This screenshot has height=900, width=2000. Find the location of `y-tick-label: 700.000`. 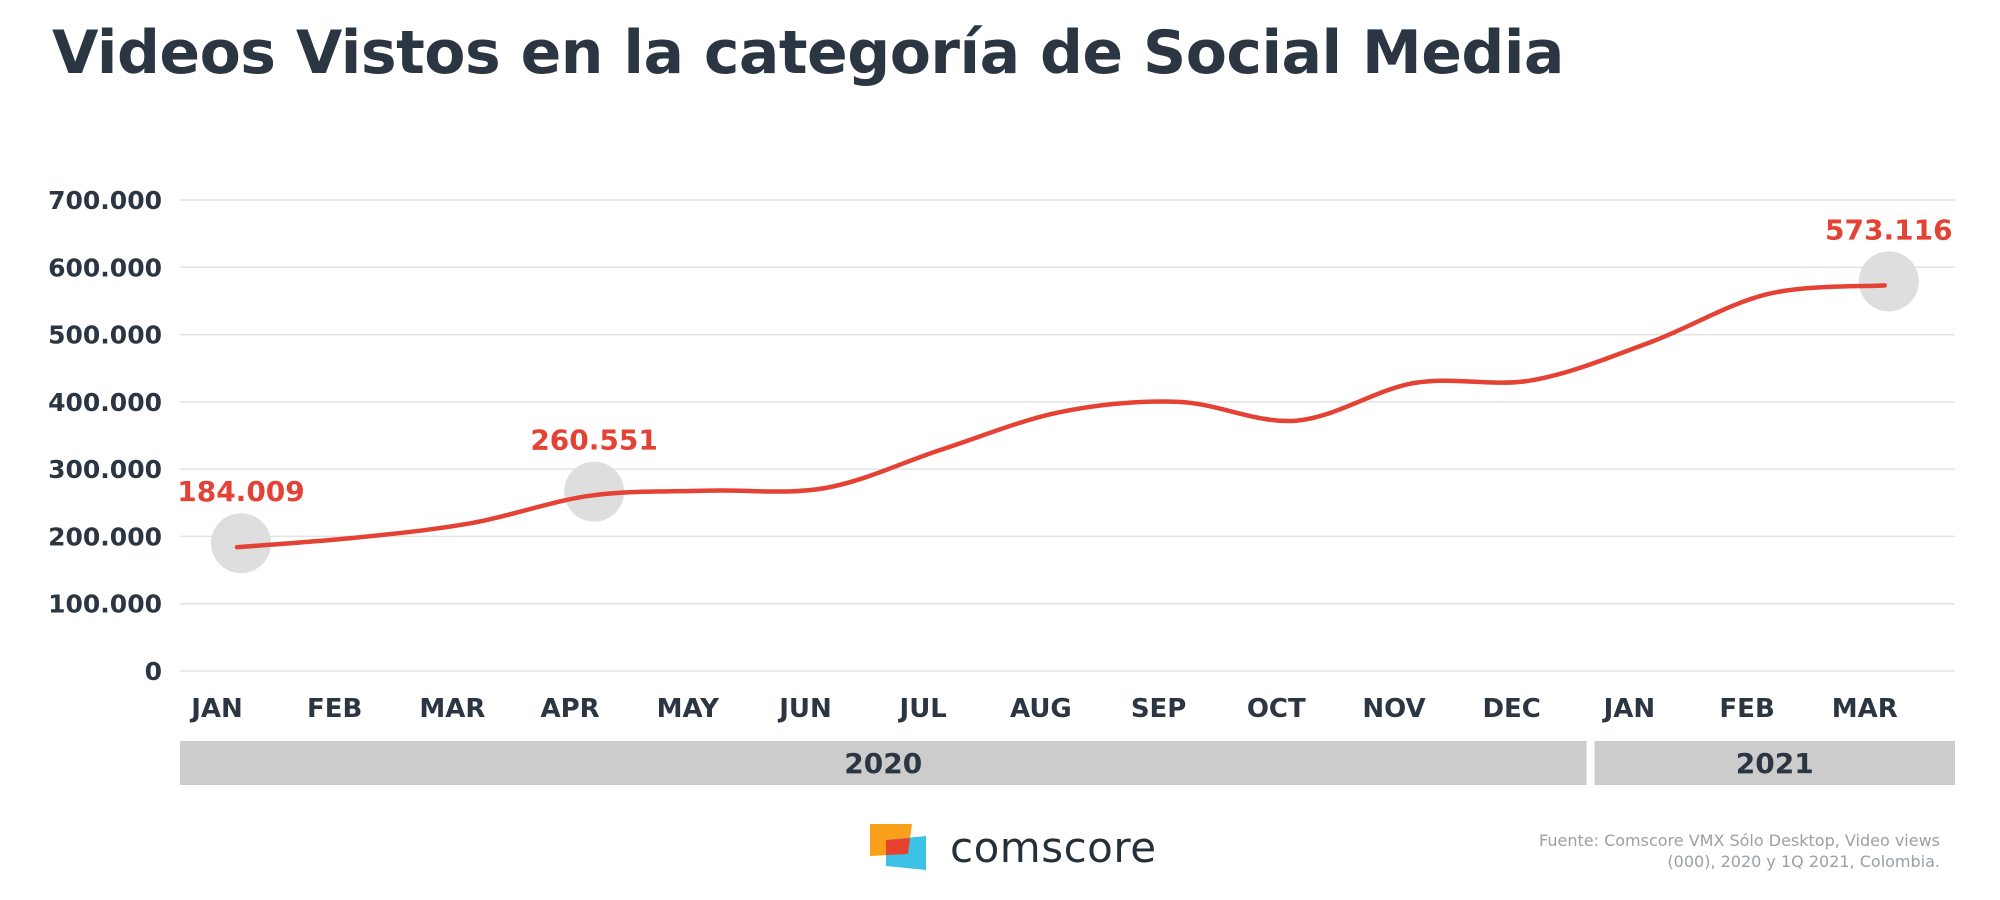

y-tick-label: 700.000 is located at coordinates (105, 200).